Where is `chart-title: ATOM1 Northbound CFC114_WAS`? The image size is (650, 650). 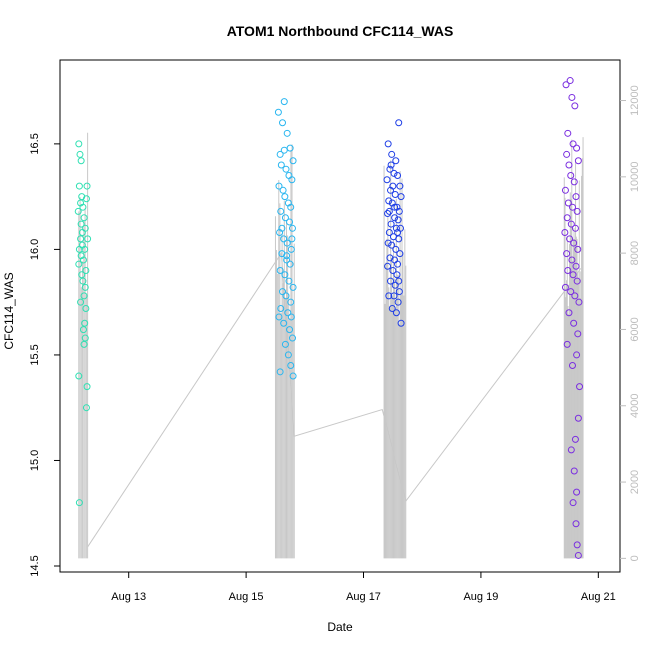 chart-title: ATOM1 Northbound CFC114_WAS is located at coordinates (340, 31).